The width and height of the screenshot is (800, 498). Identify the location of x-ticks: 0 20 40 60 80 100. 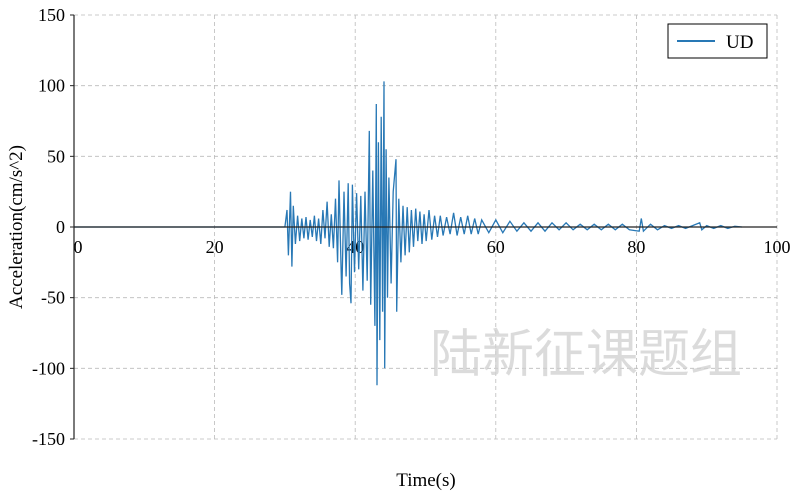
(432, 247).